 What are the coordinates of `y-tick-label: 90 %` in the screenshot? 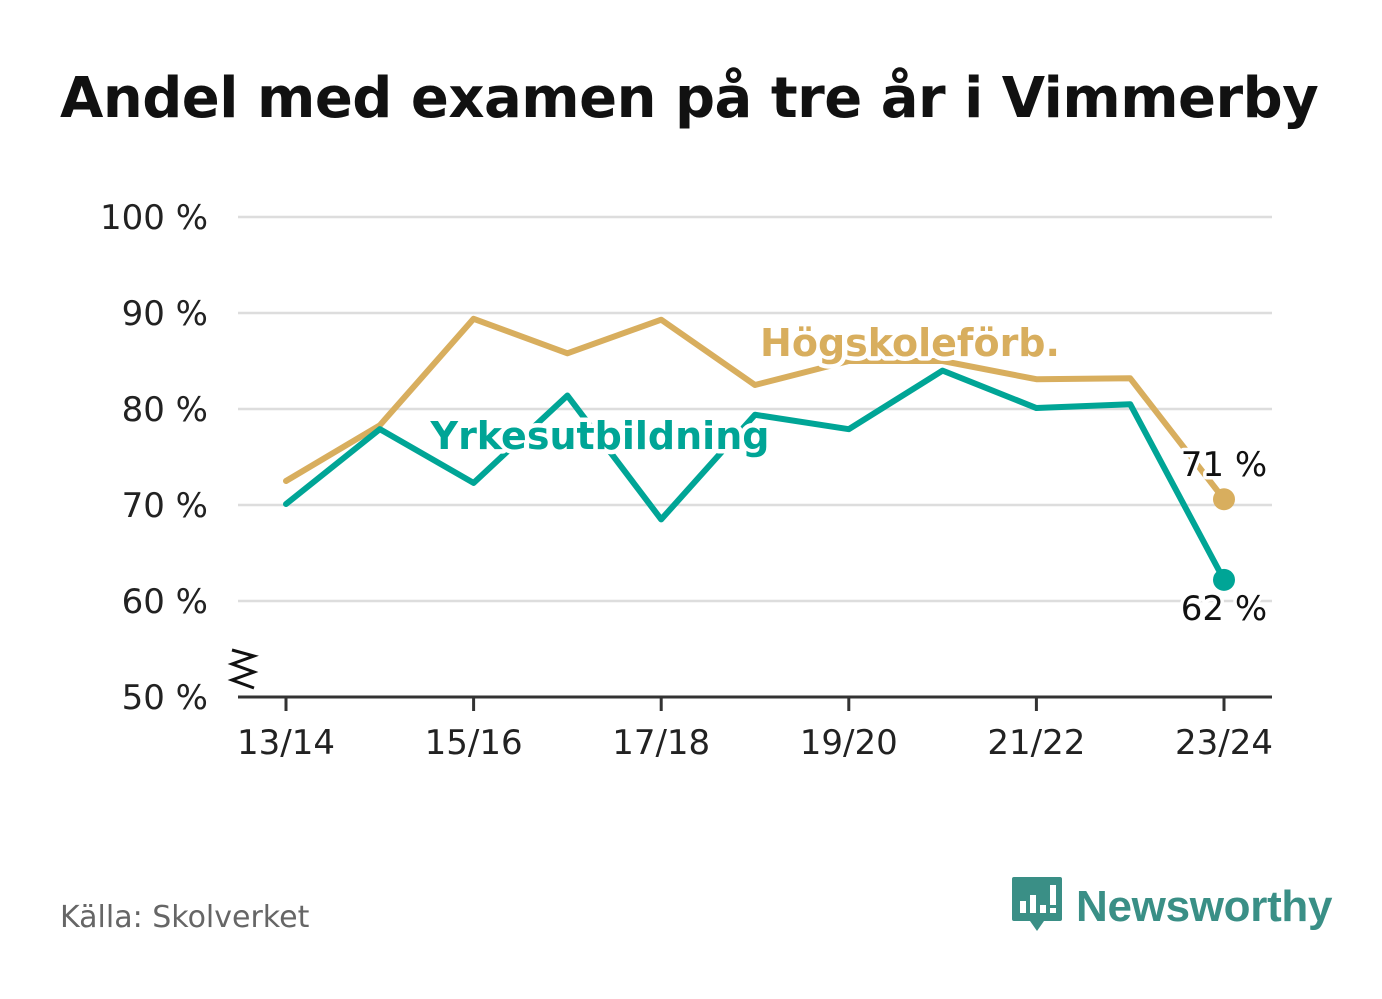 It's located at (165, 314).